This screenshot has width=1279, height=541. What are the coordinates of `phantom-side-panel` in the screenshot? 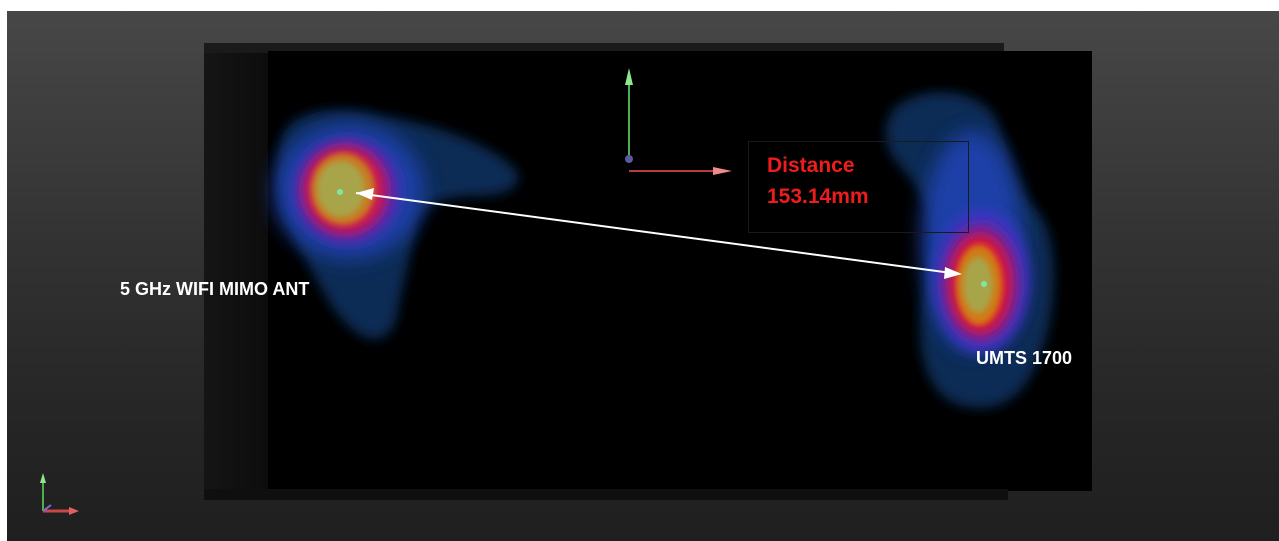 It's located at (237, 271).